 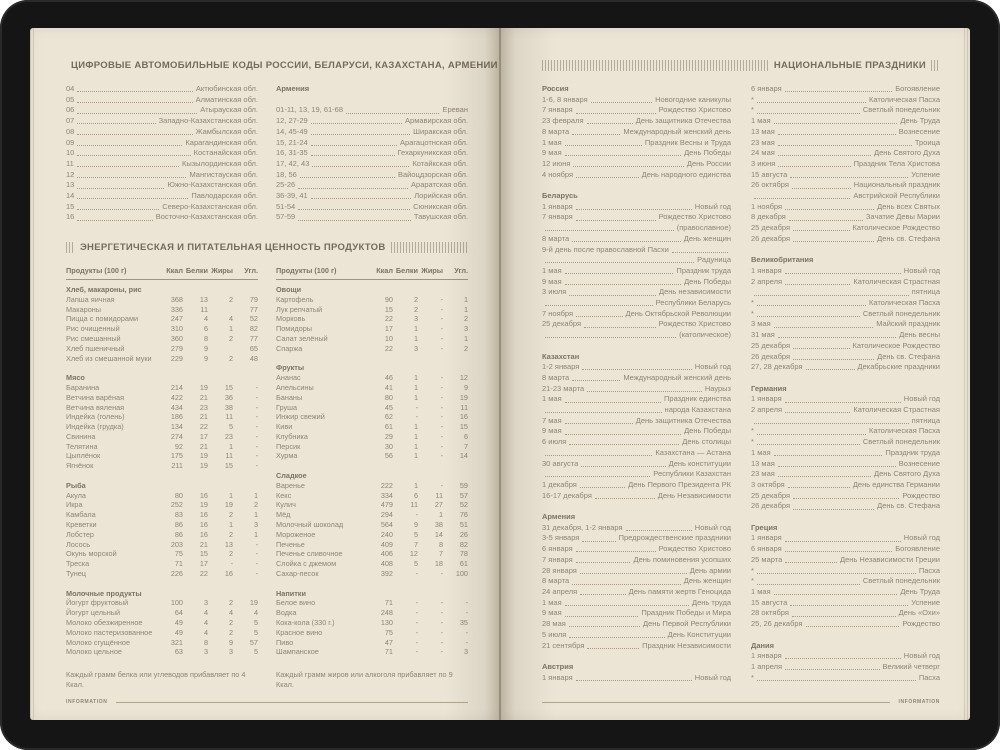 What do you see at coordinates (177, 466) in the screenshot?
I see `nutrition-value: 211` at bounding box center [177, 466].